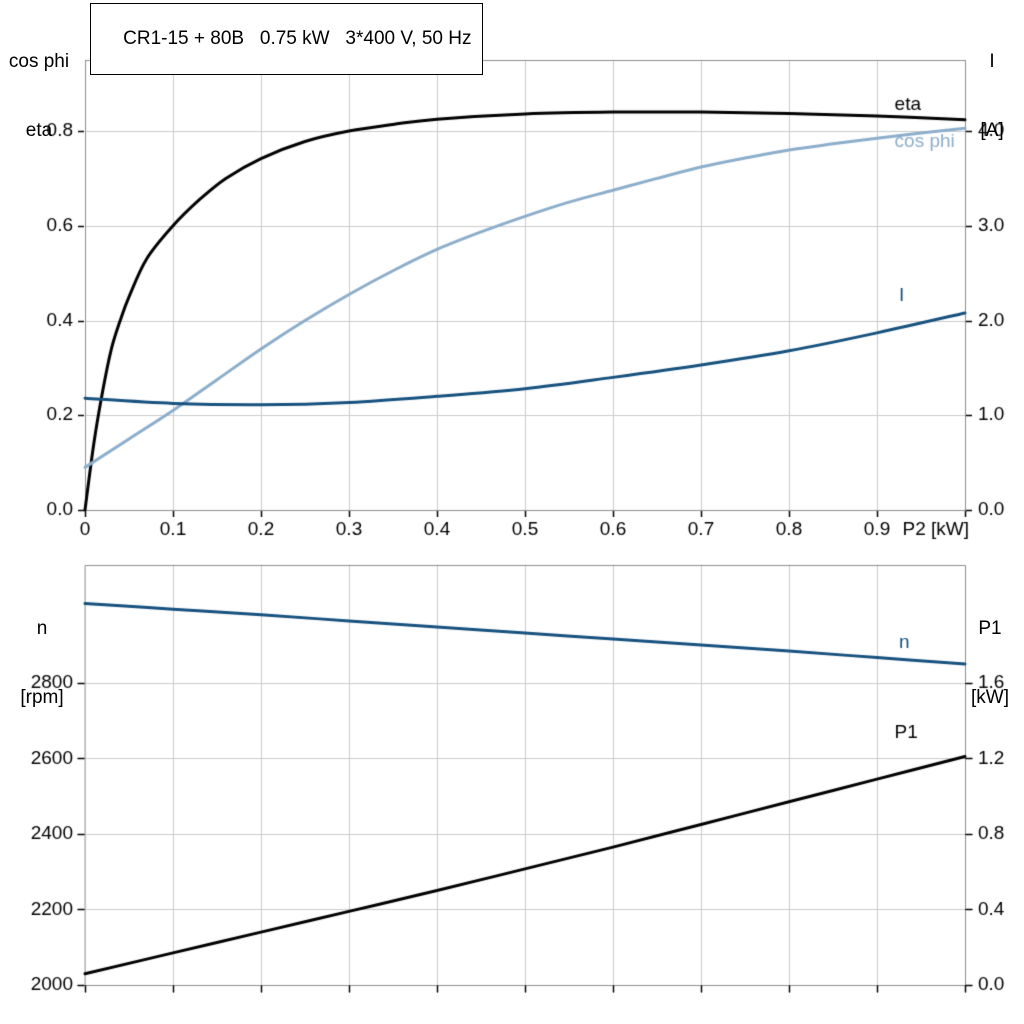 The height and width of the screenshot is (1024, 1024). What do you see at coordinates (39, 130) in the screenshot?
I see `axis-title-eta: eta` at bounding box center [39, 130].